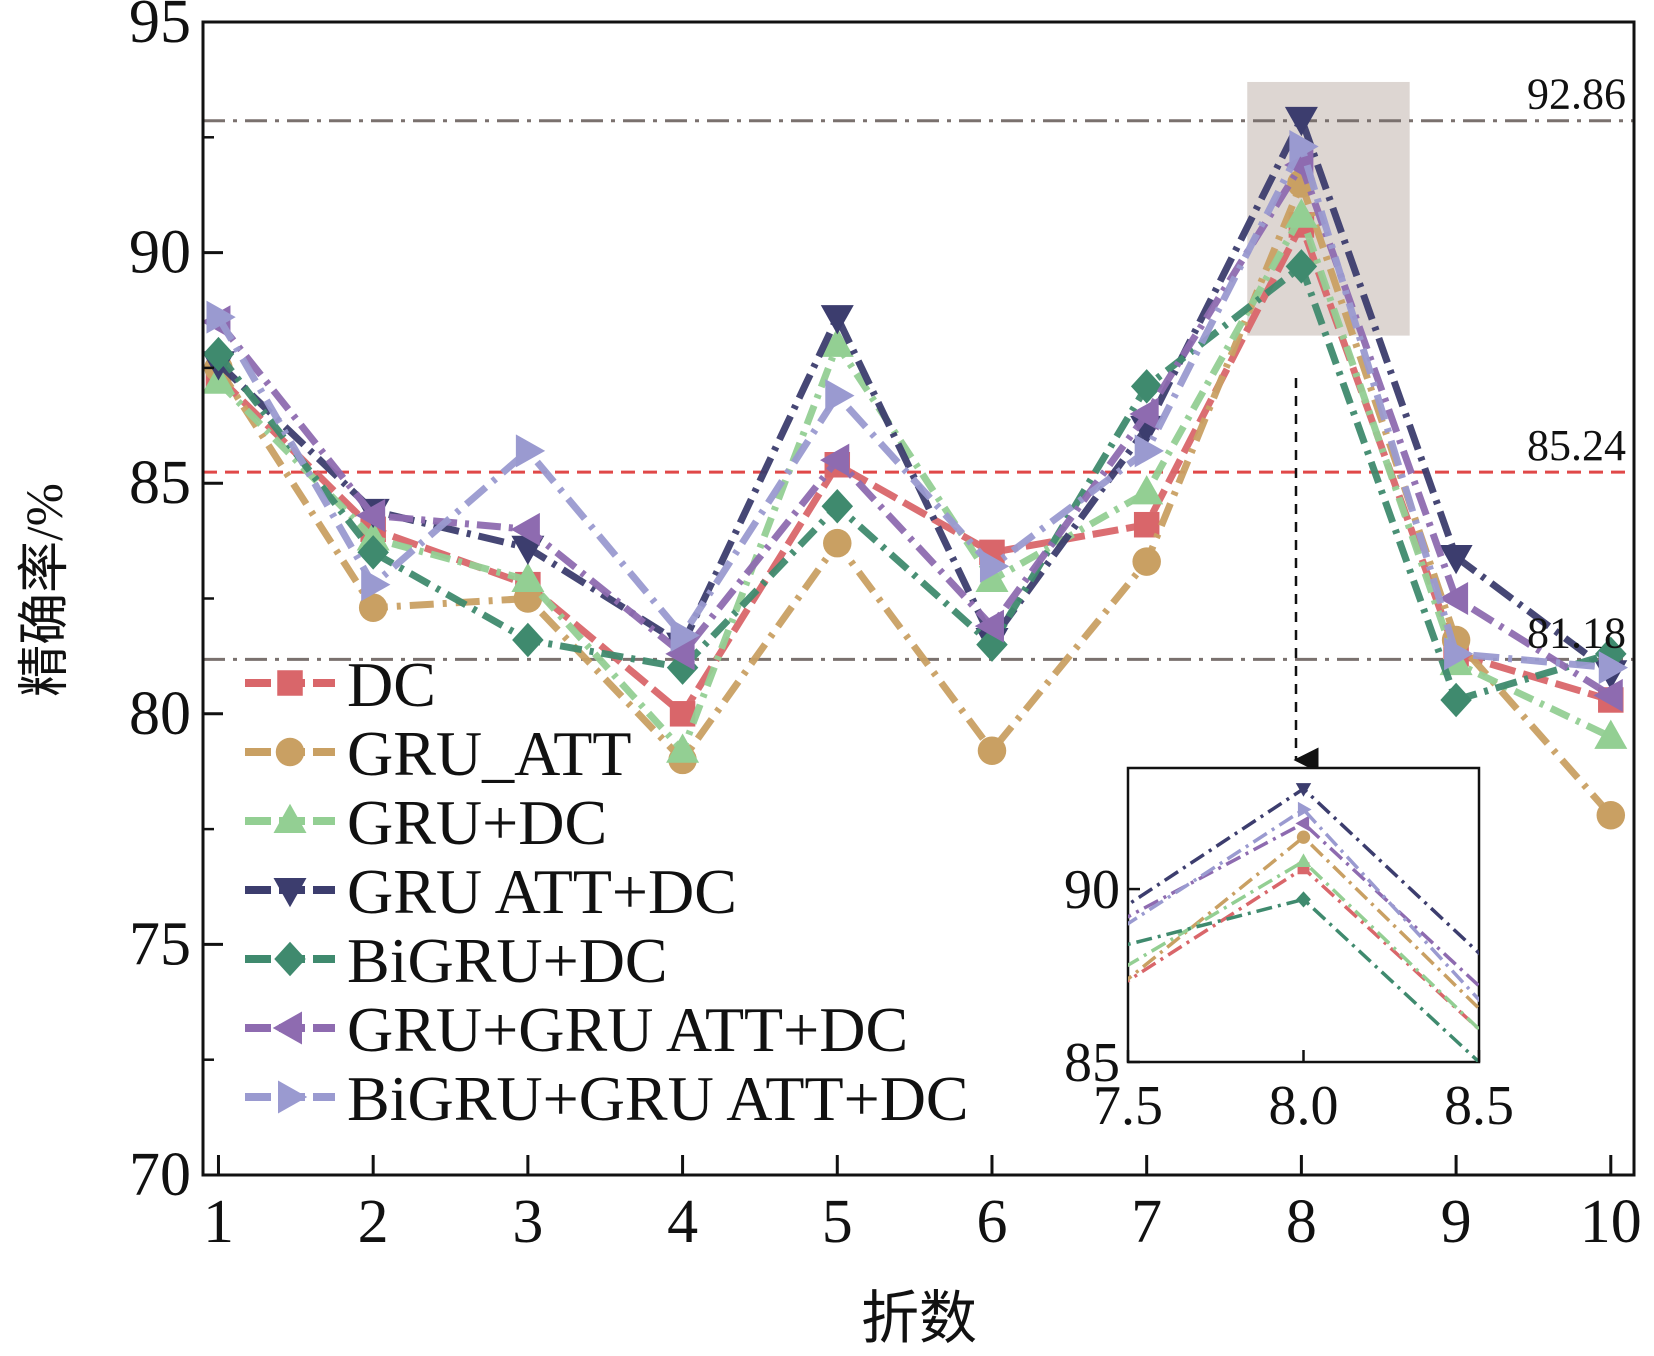 This screenshot has height=1356, width=1654. I want to click on inset-y-tick-label: 90, so click(1092, 890).